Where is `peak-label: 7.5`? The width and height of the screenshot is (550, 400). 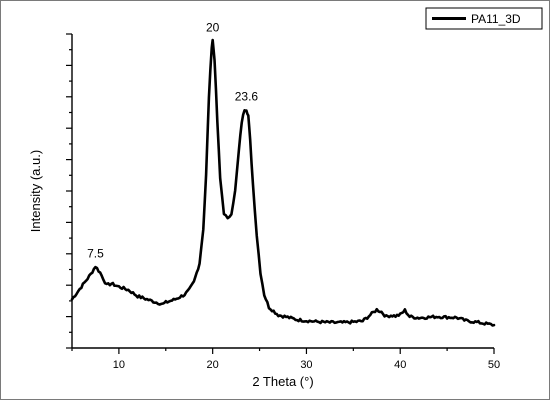
peak-label: 7.5 is located at coordinates (95, 253).